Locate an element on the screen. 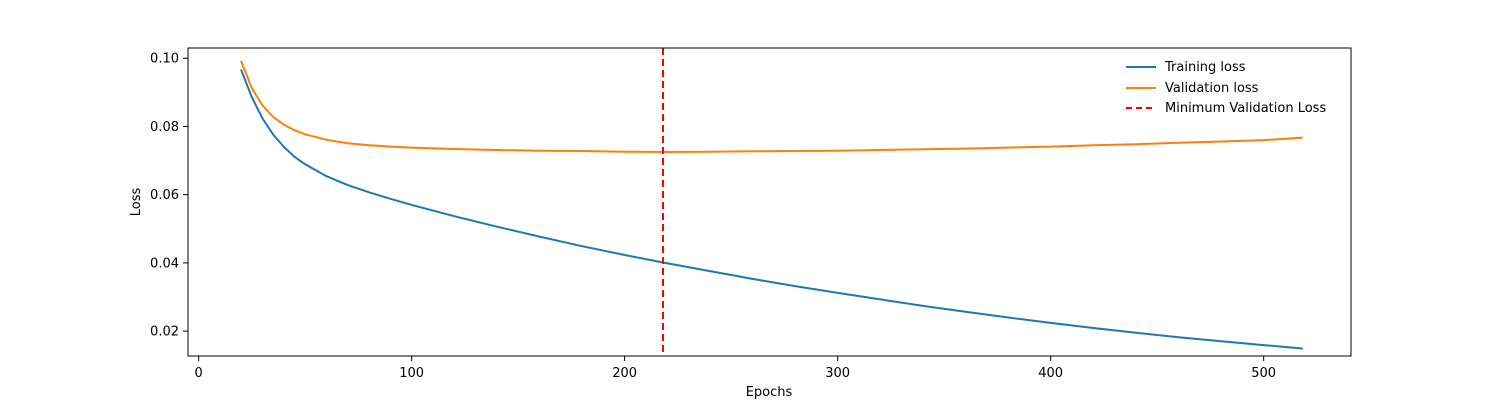 This screenshot has height=400, width=1500. y-axis-label: Loss is located at coordinates (136, 202).